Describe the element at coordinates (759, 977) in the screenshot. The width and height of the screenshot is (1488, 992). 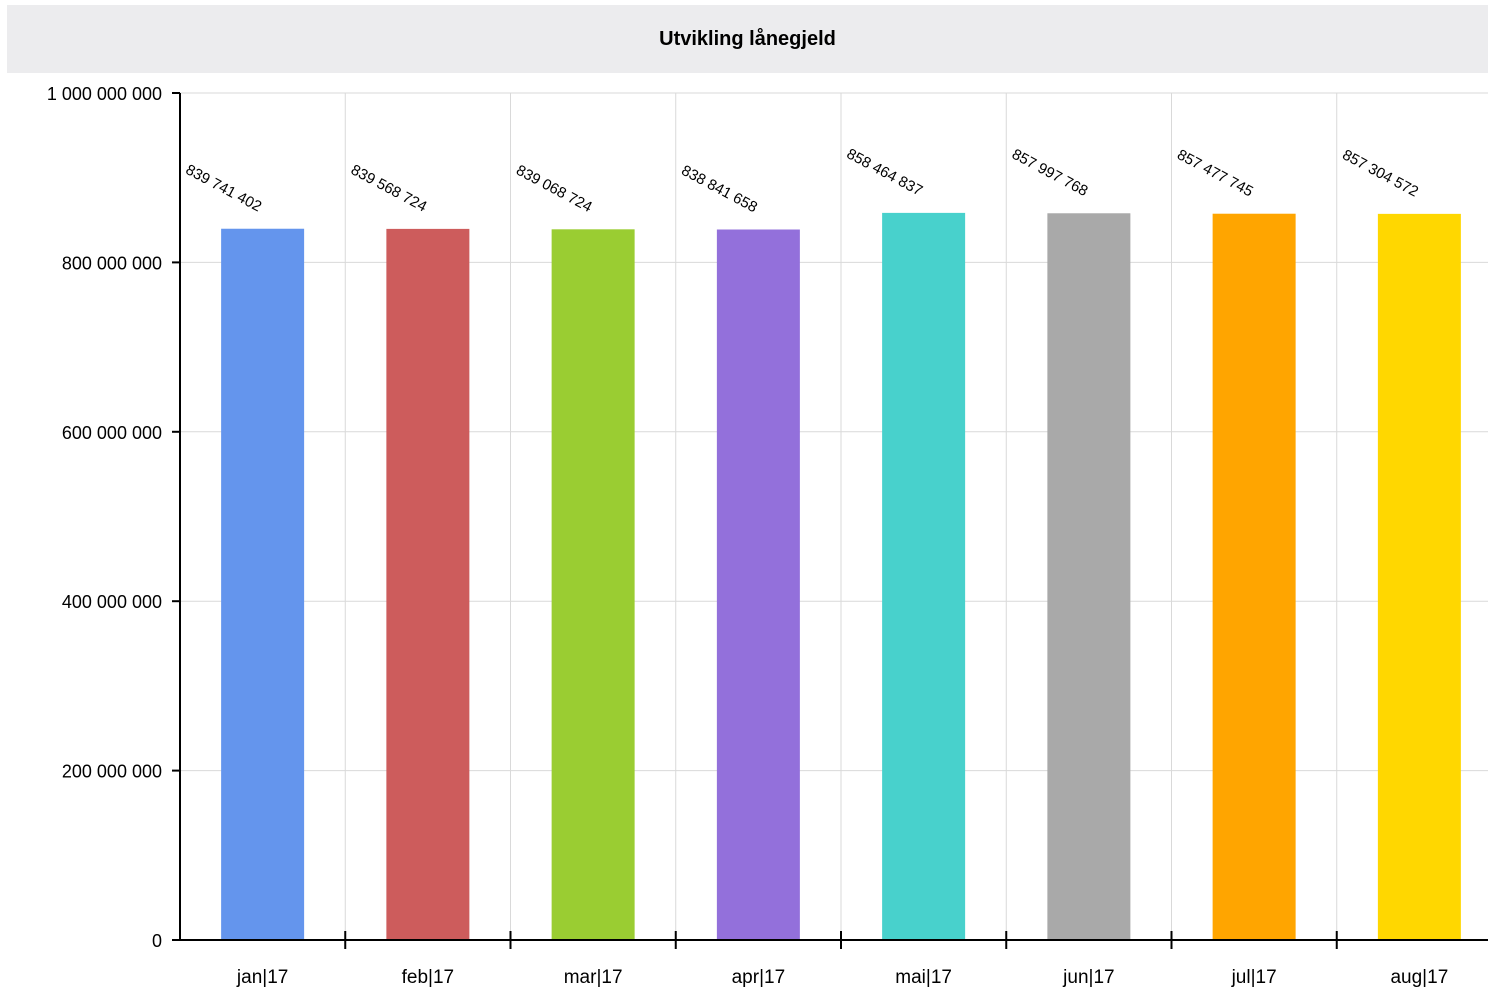
I see `x-tick-label: apr|17` at that location.